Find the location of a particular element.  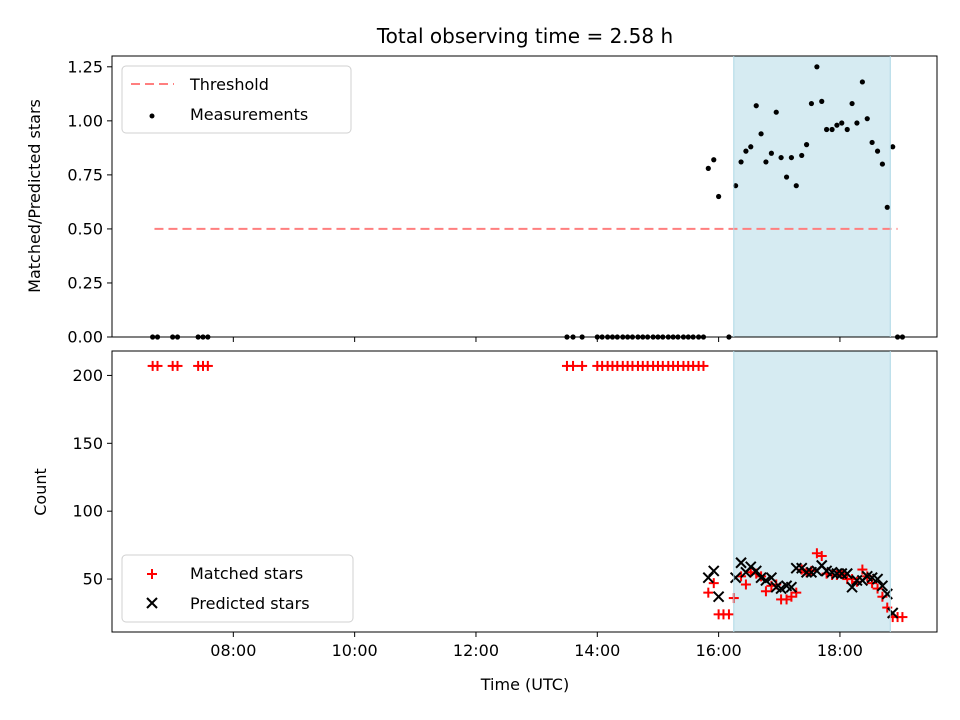

bottom-ytick-label: 100 is located at coordinates (87, 511).